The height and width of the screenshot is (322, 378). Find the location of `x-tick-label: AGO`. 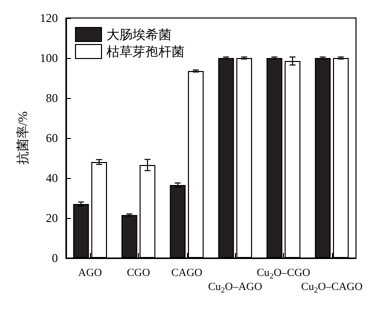

x-tick-label: AGO is located at coordinates (90, 273).